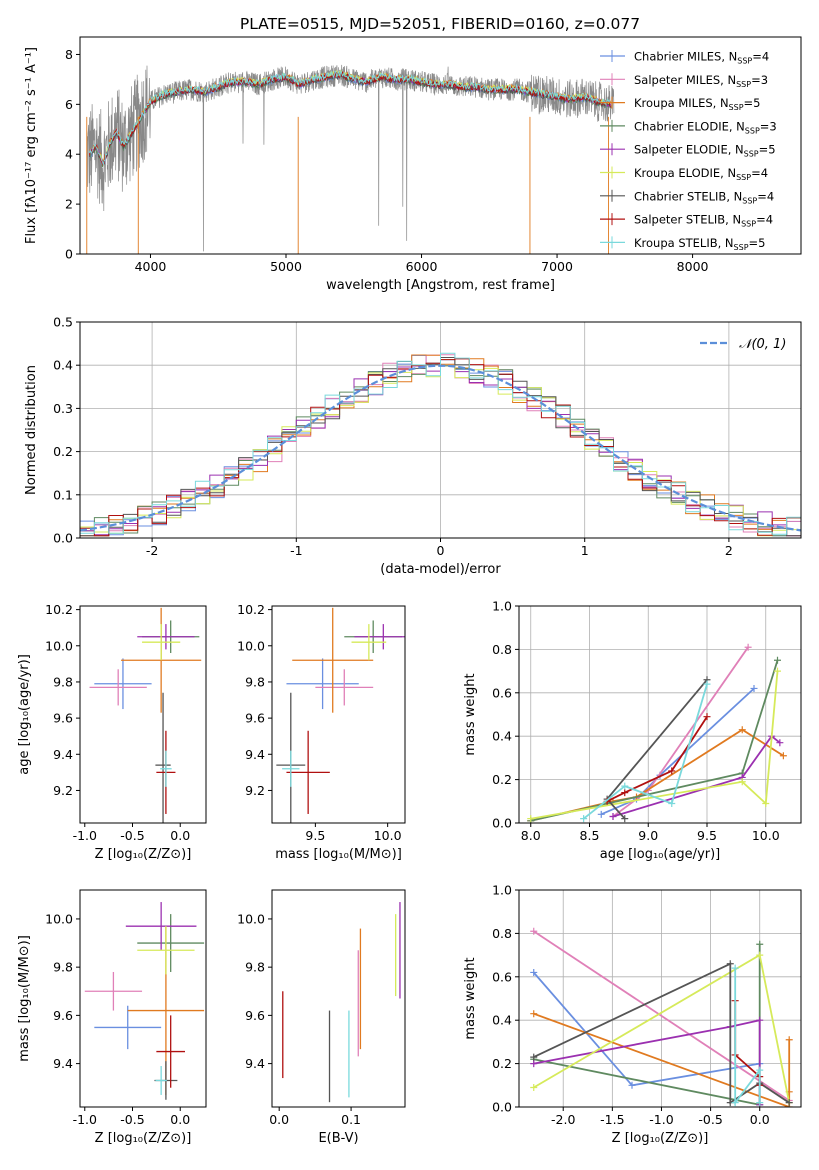 Image resolution: width=819 pixels, height=1170 pixels. What do you see at coordinates (24, 714) in the screenshot?
I see `y-axis-label: age [log₁₀(age/yr)]` at bounding box center [24, 714].